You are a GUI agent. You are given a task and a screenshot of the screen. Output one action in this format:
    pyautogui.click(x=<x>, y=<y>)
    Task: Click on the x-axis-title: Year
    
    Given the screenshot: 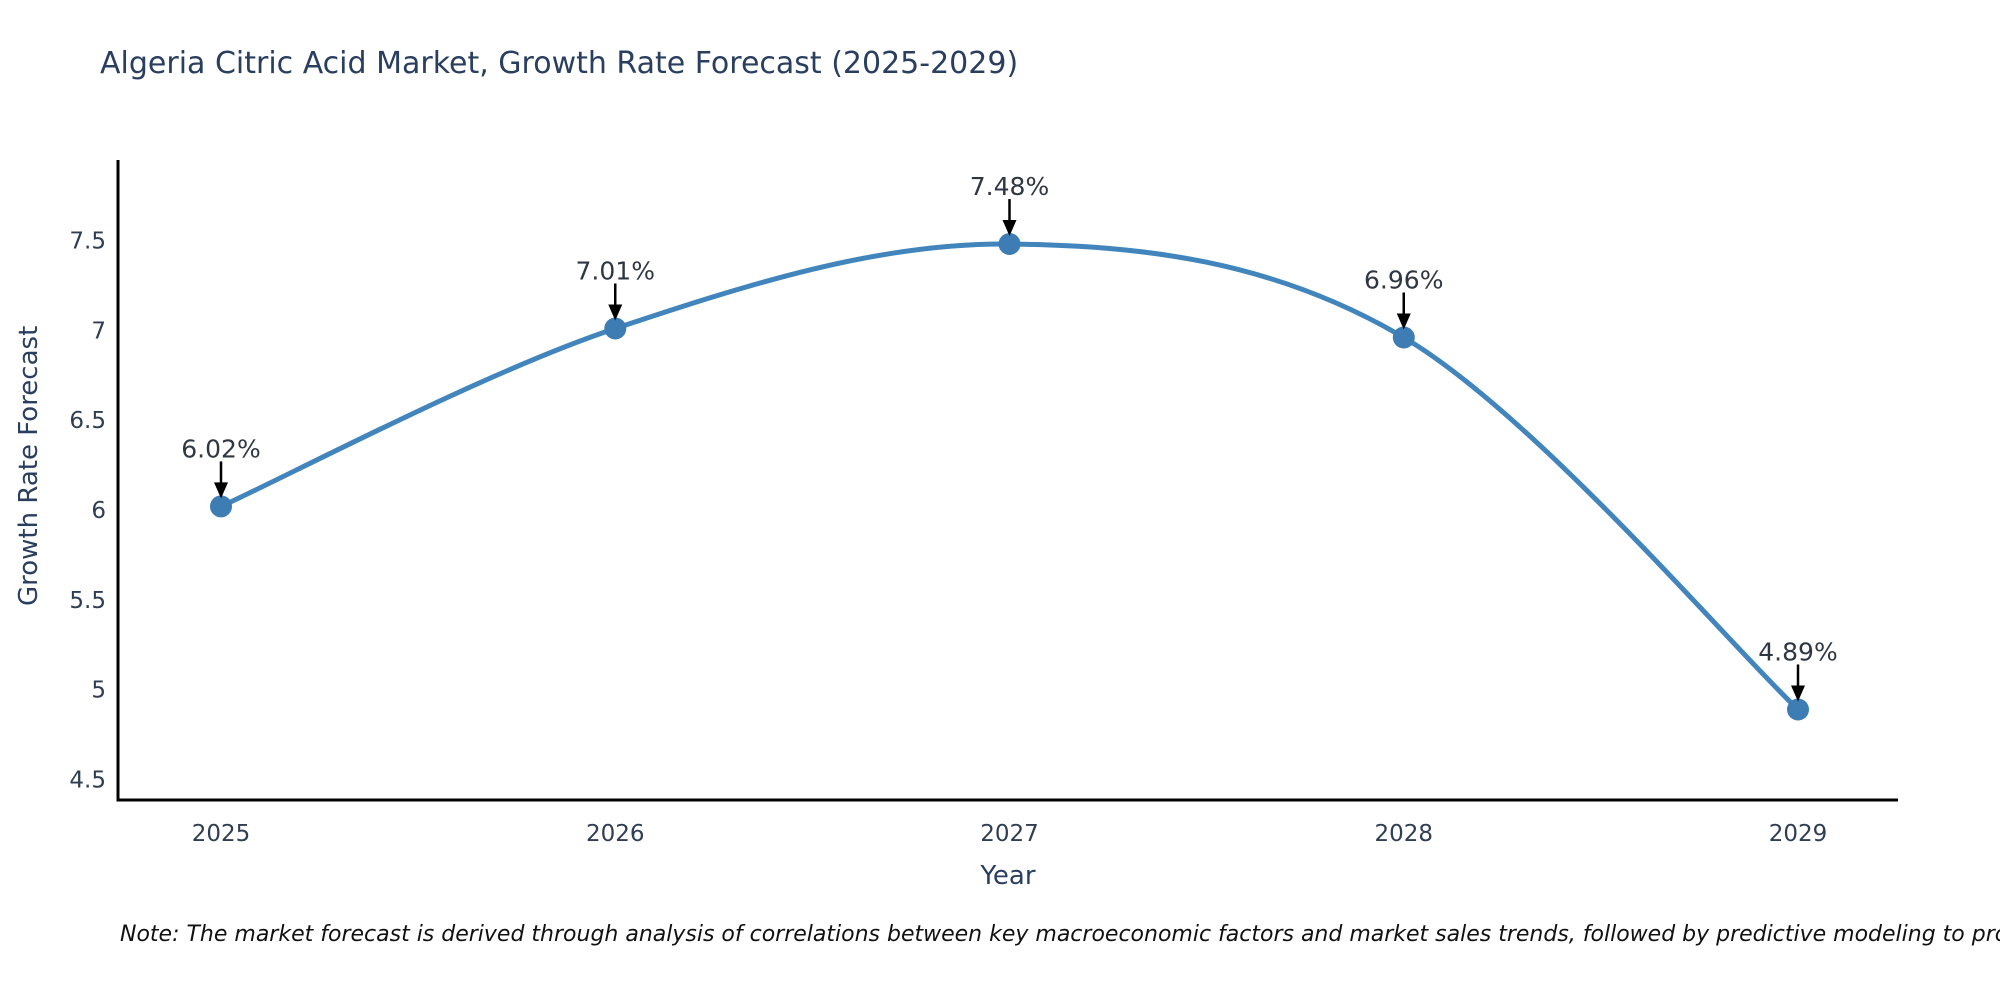 What is the action you would take?
    pyautogui.click(x=1008, y=876)
    